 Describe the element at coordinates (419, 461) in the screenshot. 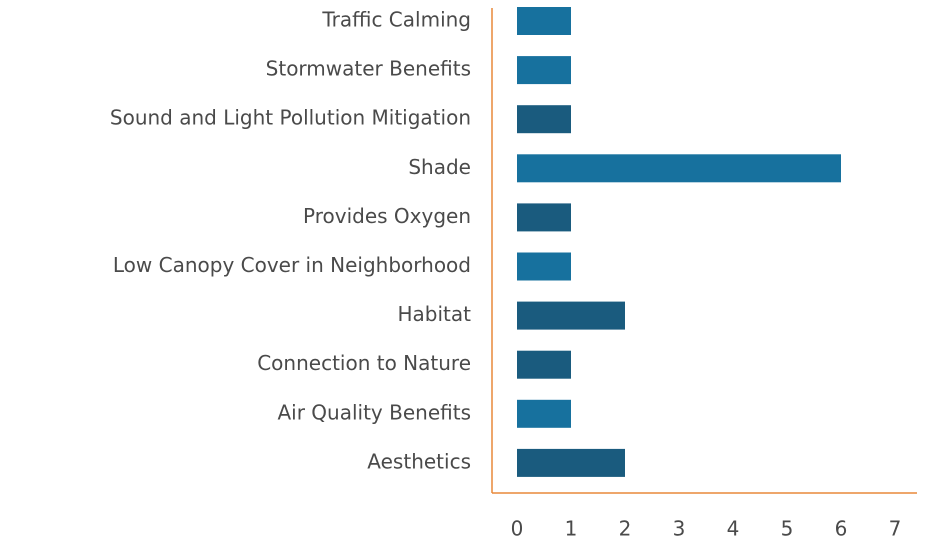

I see `y-tick-label: Aesthetics` at that location.